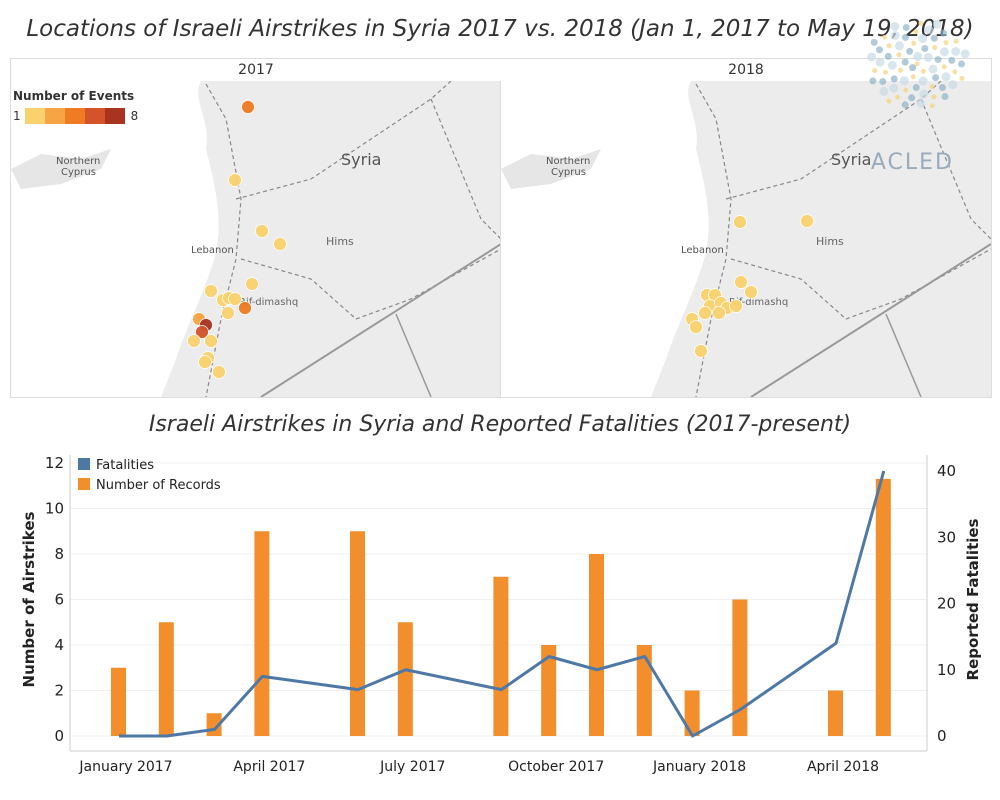 Image resolution: width=1000 pixels, height=800 pixels. I want to click on x-tick-label: October 2017, so click(556, 767).